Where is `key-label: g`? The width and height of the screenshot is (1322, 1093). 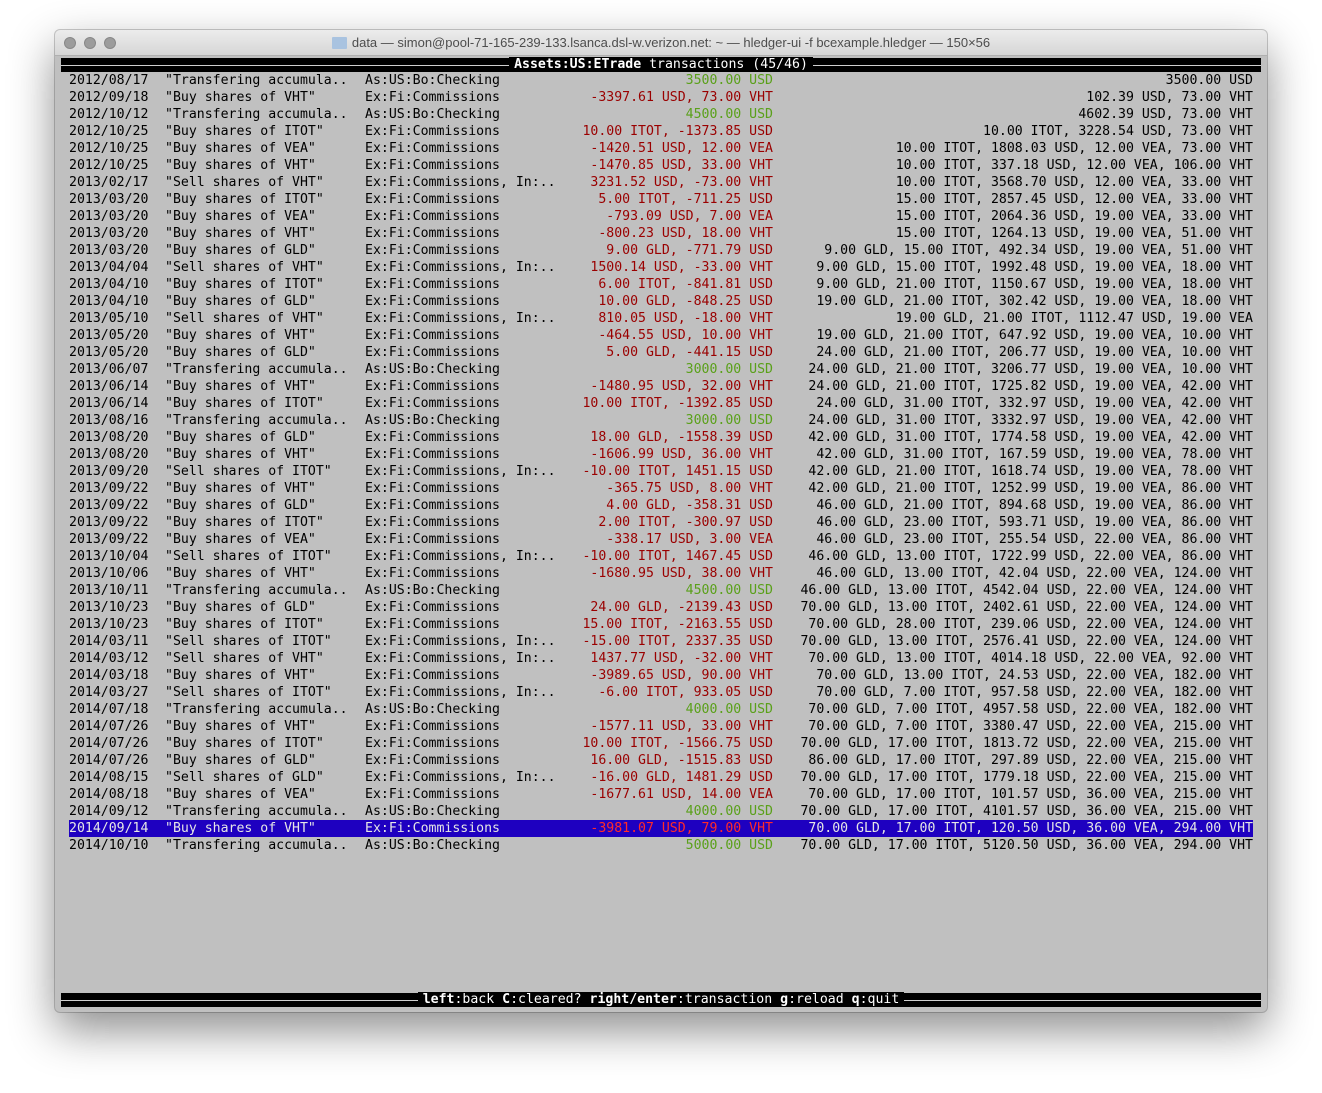 key-label: g is located at coordinates (784, 999).